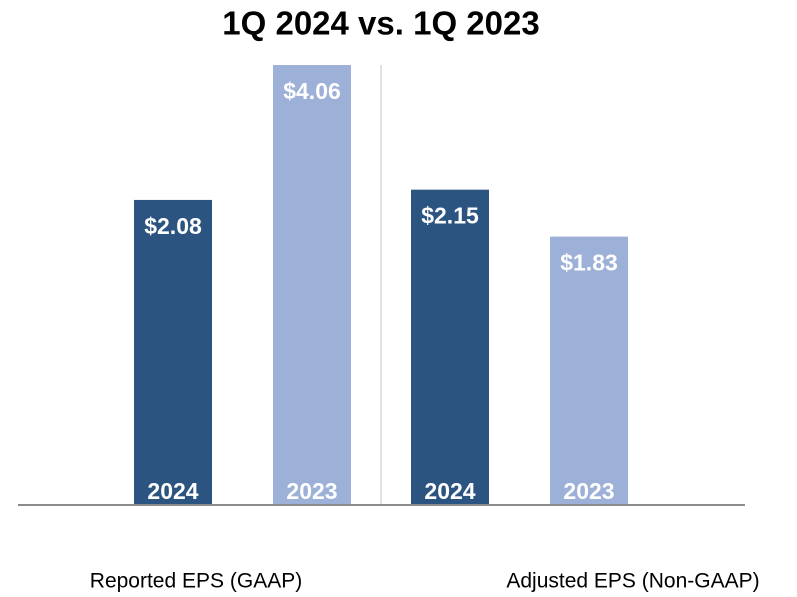 The image size is (797, 597). Describe the element at coordinates (312, 91) in the screenshot. I see `value-label: $4.06` at that location.